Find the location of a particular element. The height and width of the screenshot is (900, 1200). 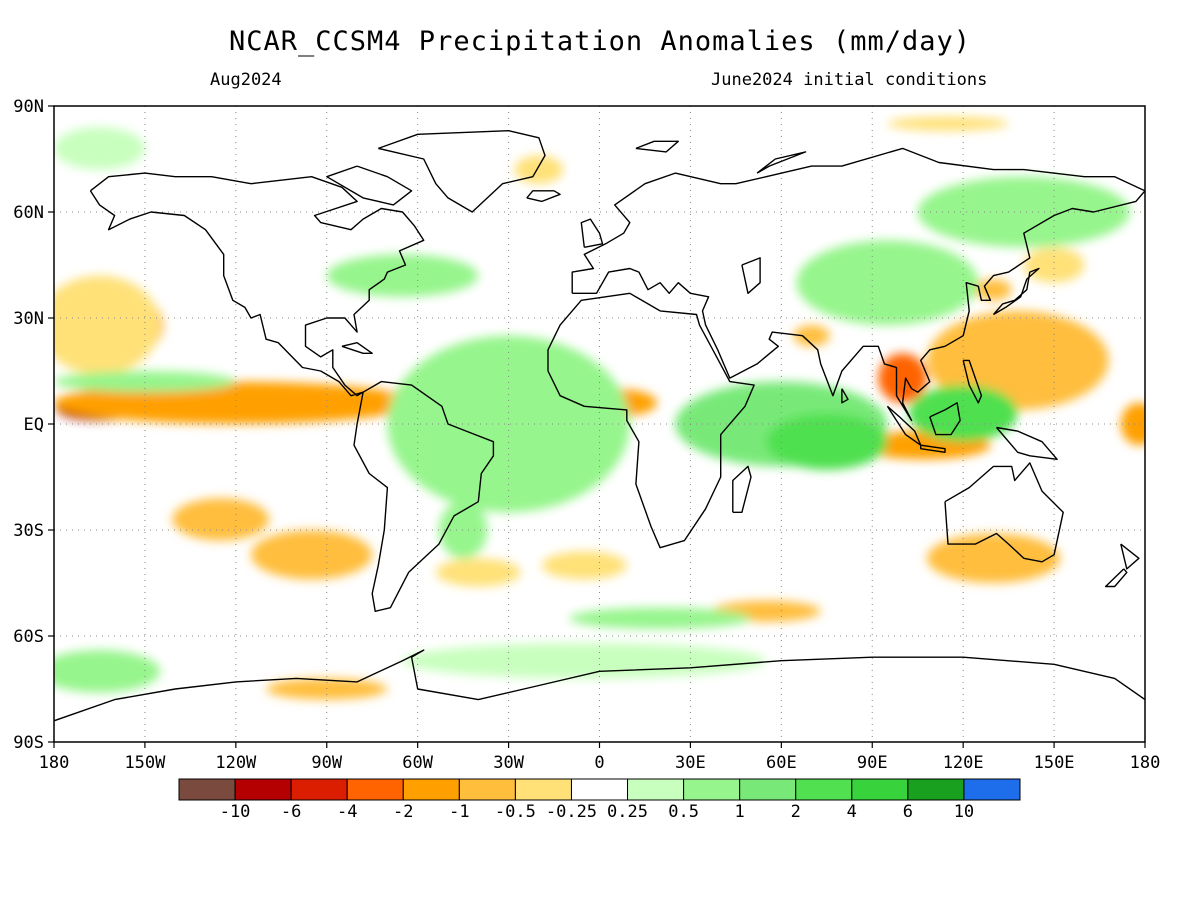

coastline-africa is located at coordinates (651, 420).